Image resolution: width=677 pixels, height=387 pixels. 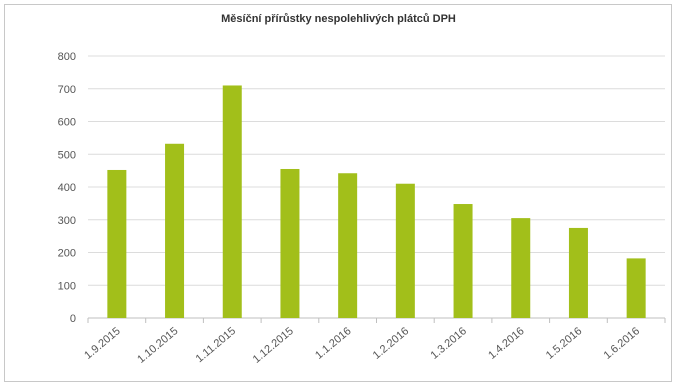 I want to click on y-tick-label: 200, so click(x=67, y=254).